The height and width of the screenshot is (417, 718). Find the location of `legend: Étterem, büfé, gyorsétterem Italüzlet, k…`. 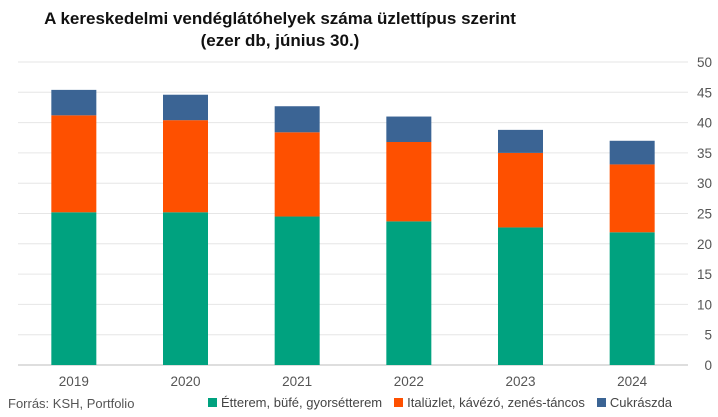

legend: Étterem, büfé, gyorsétterem Italüzlet, k… is located at coordinates (440, 402).